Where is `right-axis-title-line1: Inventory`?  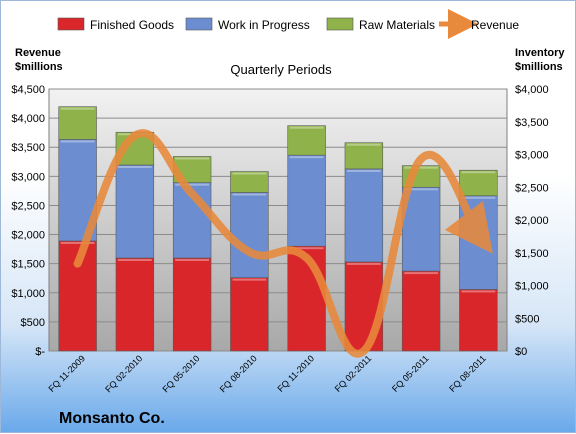 right-axis-title-line1: Inventory is located at coordinates (540, 53).